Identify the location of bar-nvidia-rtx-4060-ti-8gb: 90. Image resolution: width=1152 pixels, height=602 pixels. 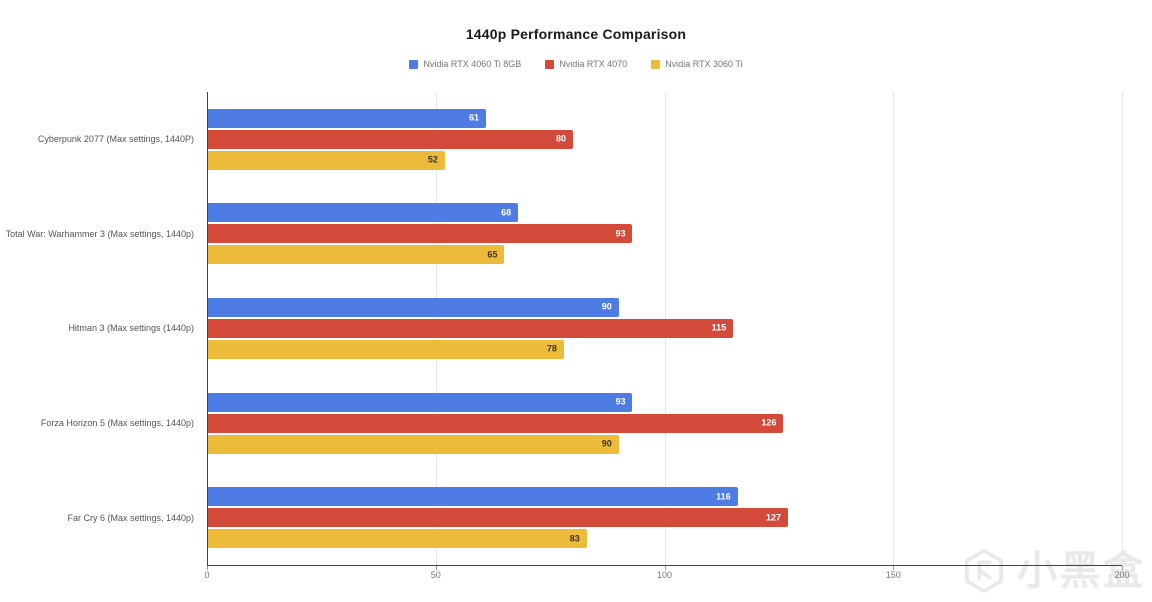
(413, 307).